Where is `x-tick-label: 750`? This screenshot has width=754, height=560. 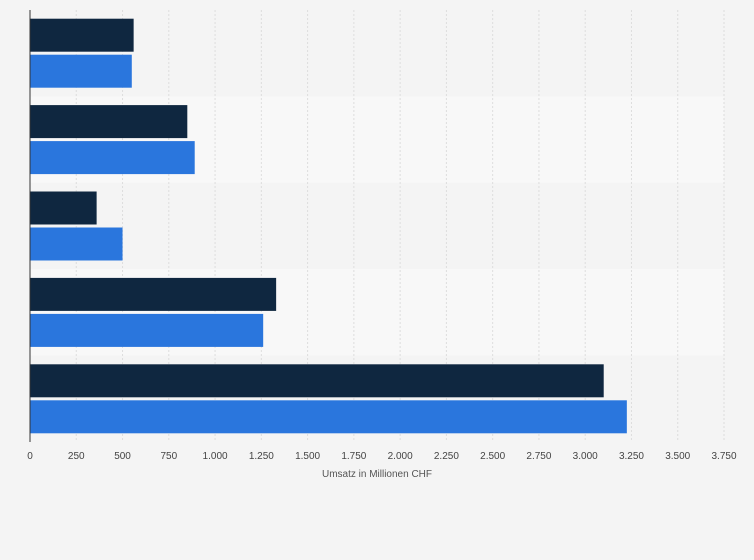 x-tick-label: 750 is located at coordinates (168, 456).